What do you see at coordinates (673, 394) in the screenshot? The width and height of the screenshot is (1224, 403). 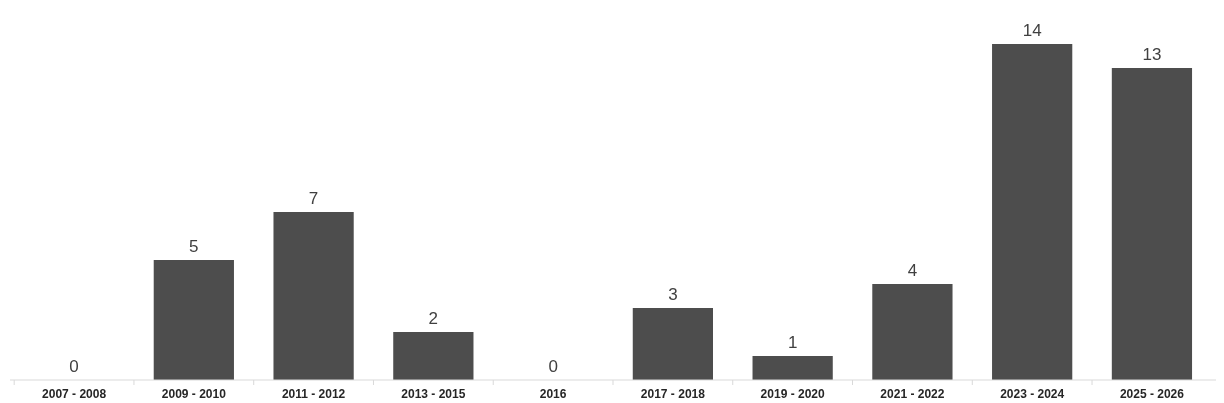 I see `x-tick-label: 2017 - 2018` at bounding box center [673, 394].